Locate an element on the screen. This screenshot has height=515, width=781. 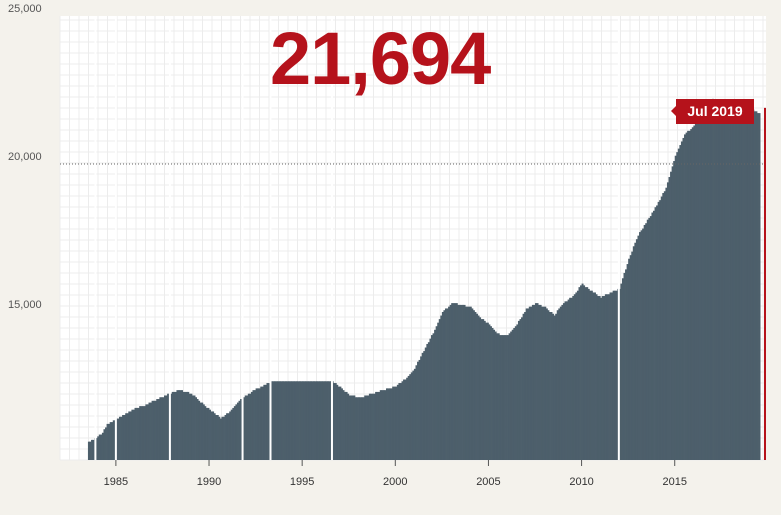
y-tick-label: 15,000 is located at coordinates (25, 305).